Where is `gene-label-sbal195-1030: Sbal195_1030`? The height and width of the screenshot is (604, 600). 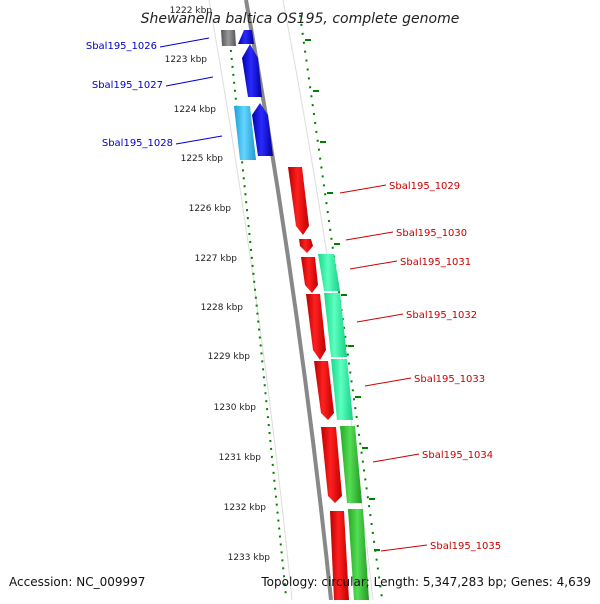
gene-label-sbal195-1030: Sbal195_1030 is located at coordinates (431, 233).